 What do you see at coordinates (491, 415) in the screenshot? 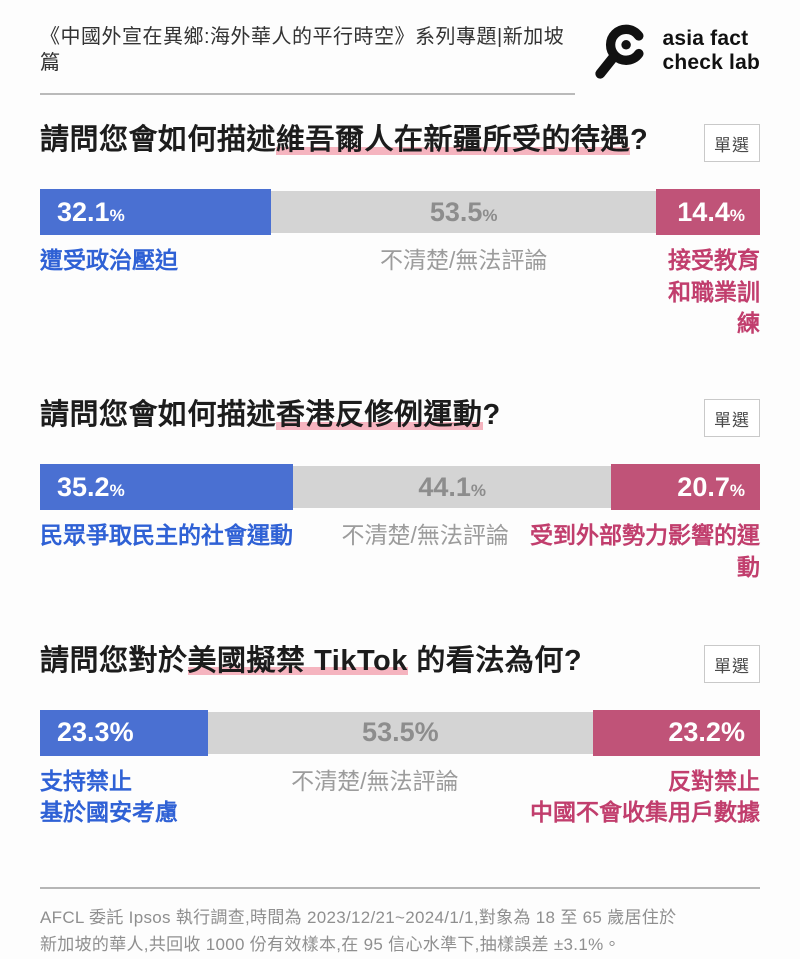
I see `question-2-title-suffix: ?` at bounding box center [491, 415].